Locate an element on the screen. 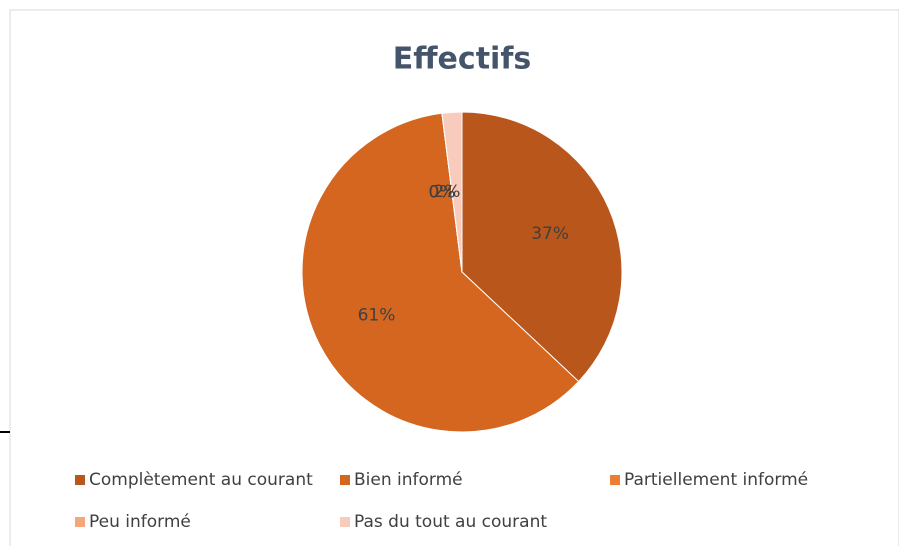 This screenshot has width=899, height=546. legend-label: Bien informé is located at coordinates (408, 480).